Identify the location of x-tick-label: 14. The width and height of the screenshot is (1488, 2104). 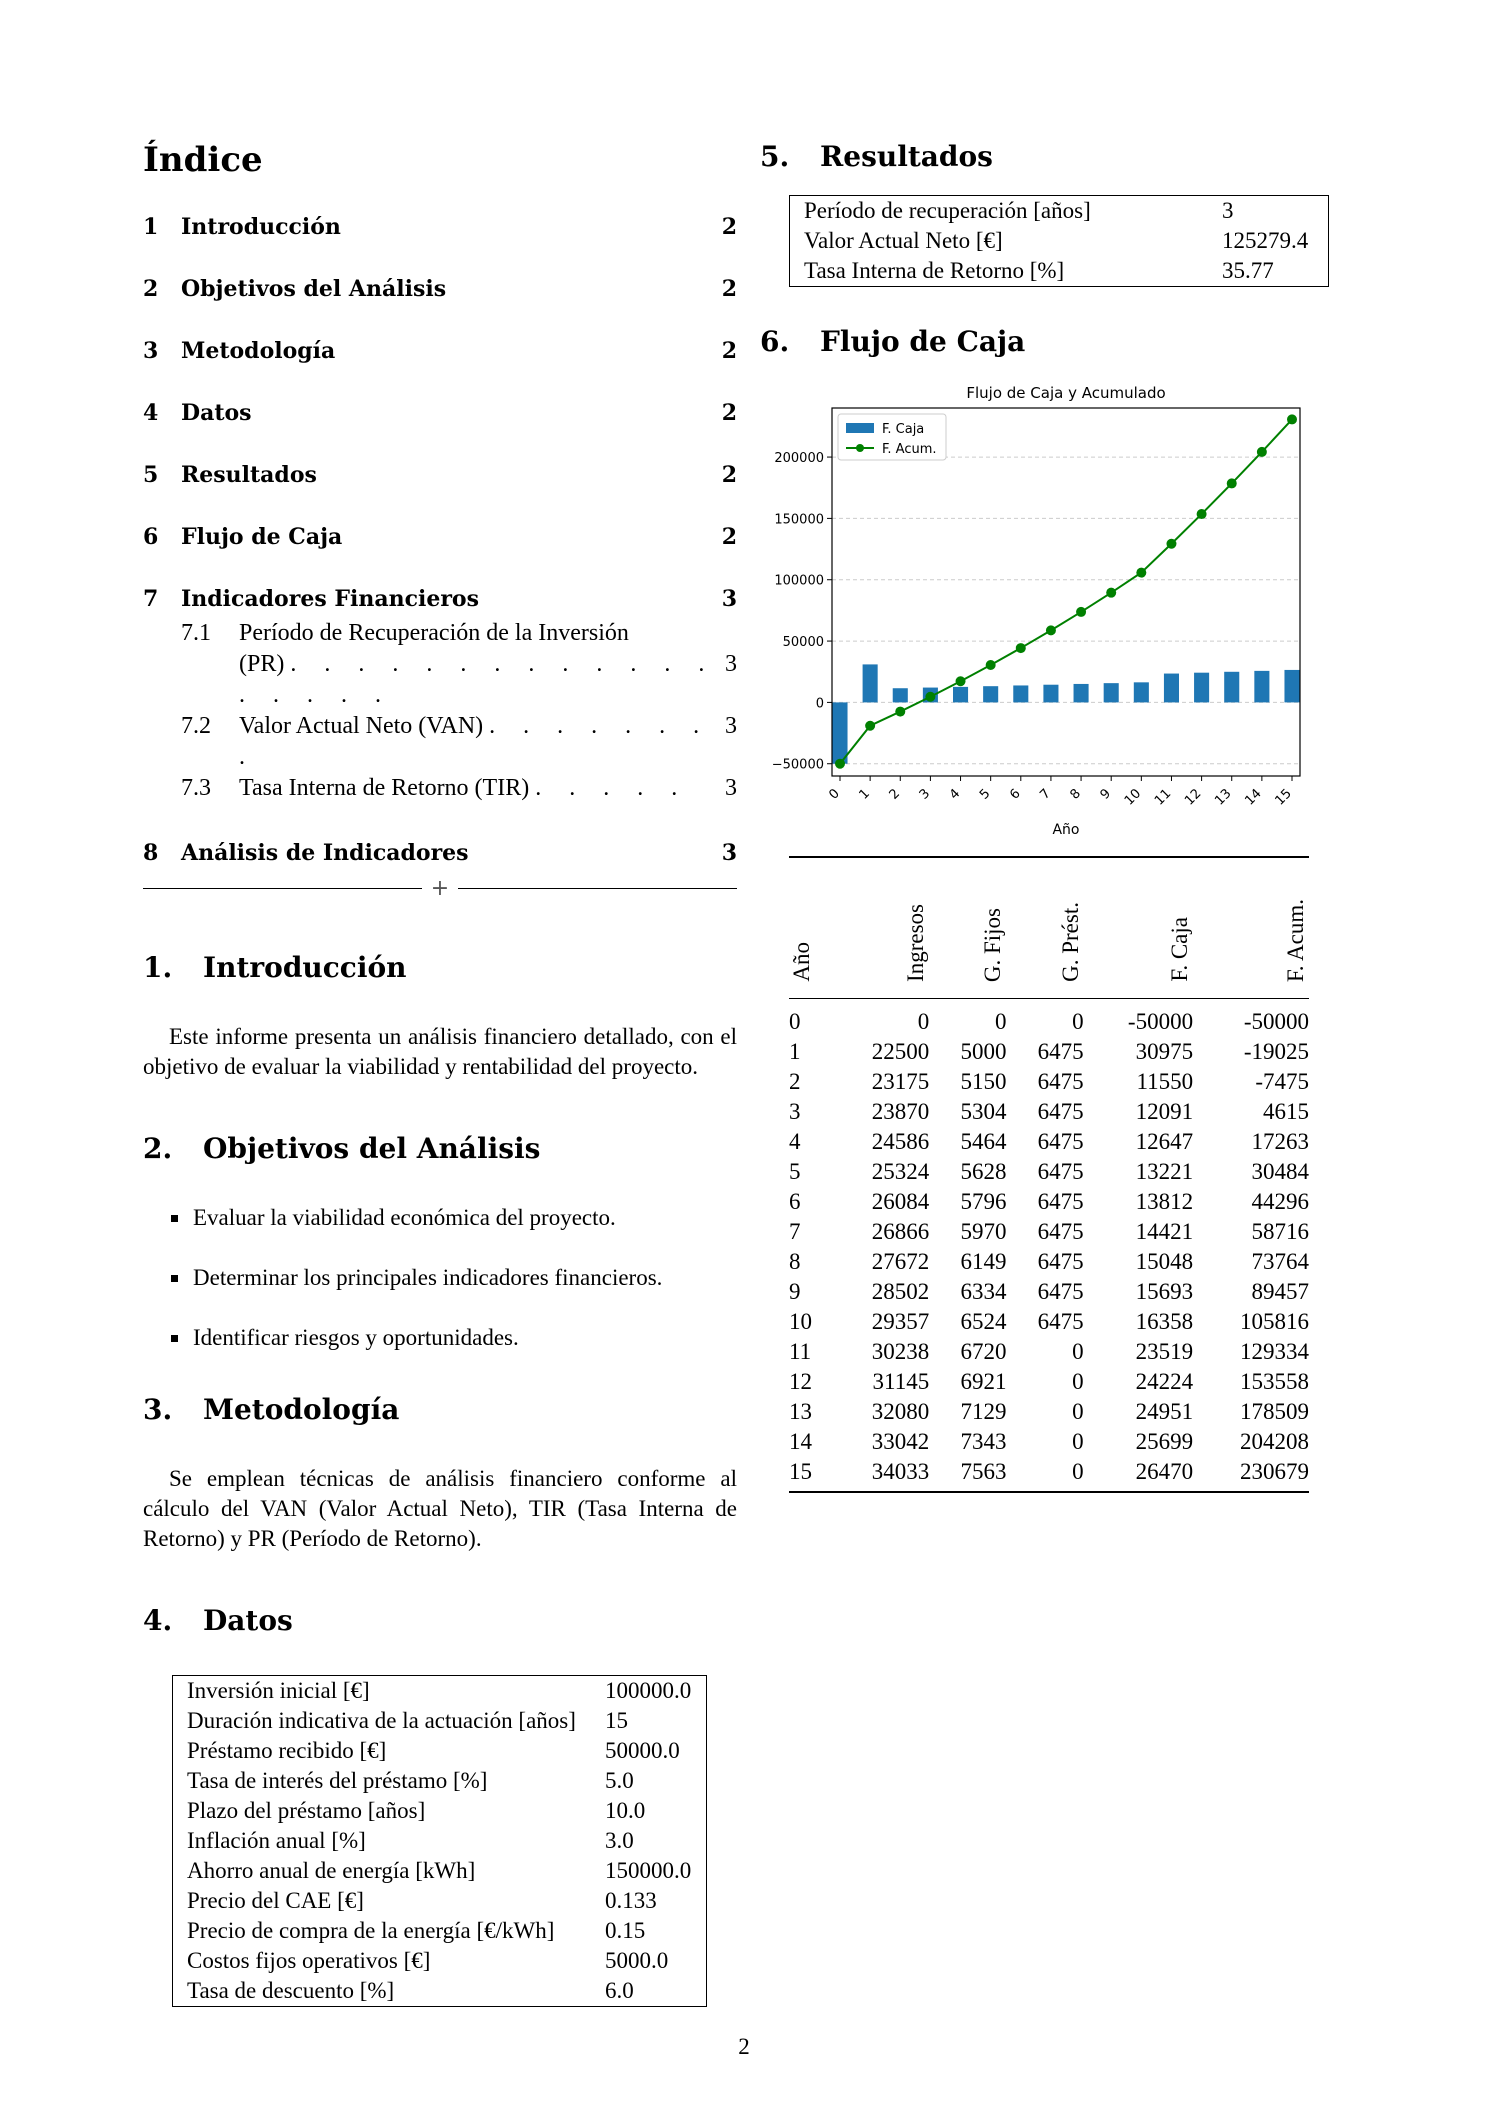
(1253, 797).